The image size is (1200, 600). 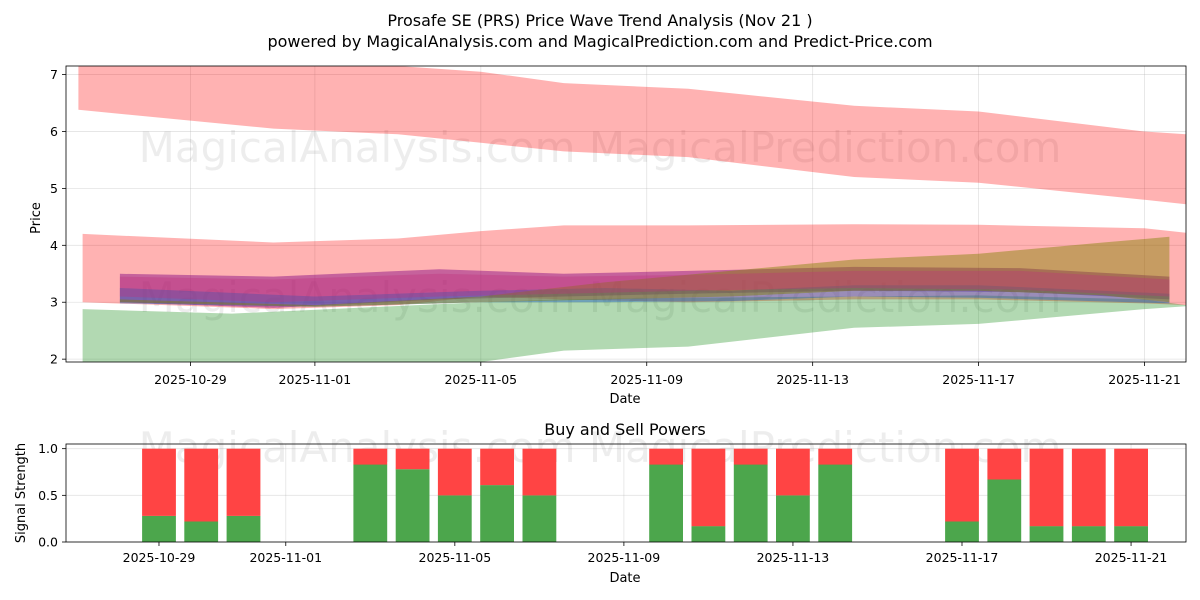 I want to click on band-middle-band, so click(x=634, y=267).